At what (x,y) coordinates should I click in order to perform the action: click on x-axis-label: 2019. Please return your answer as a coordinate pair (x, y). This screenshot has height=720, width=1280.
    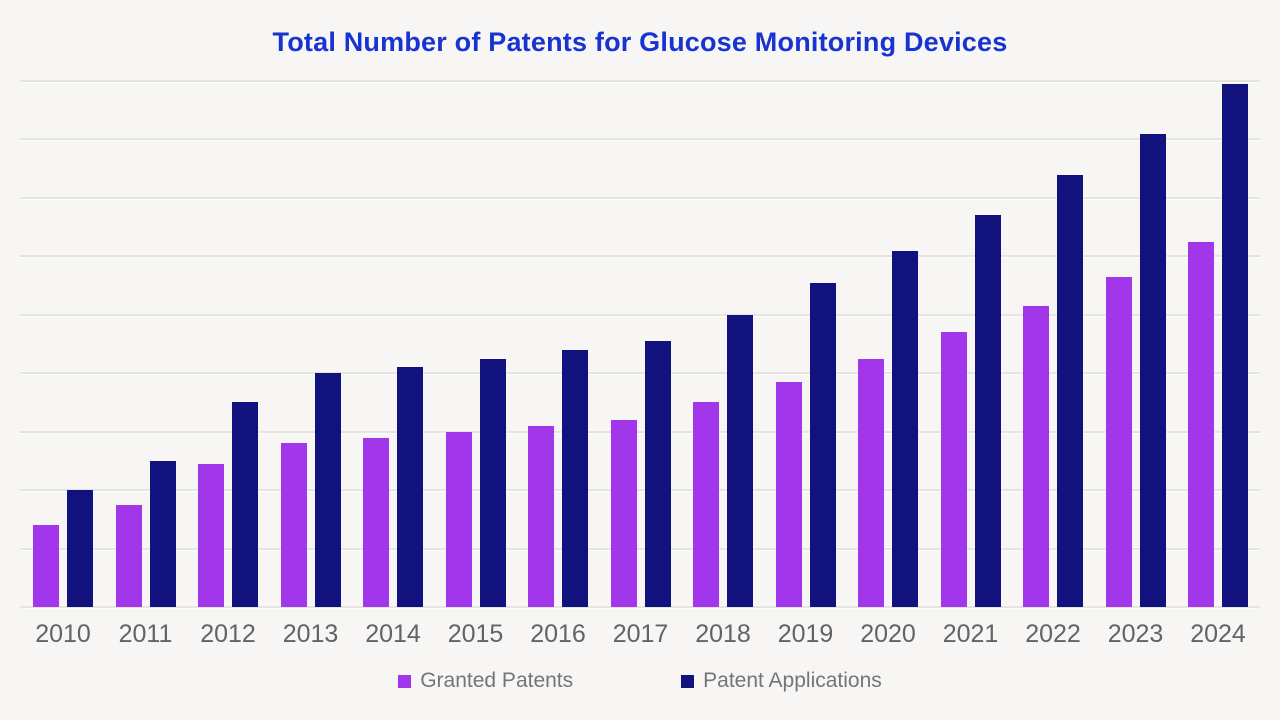
    Looking at the image, I should click on (805, 634).